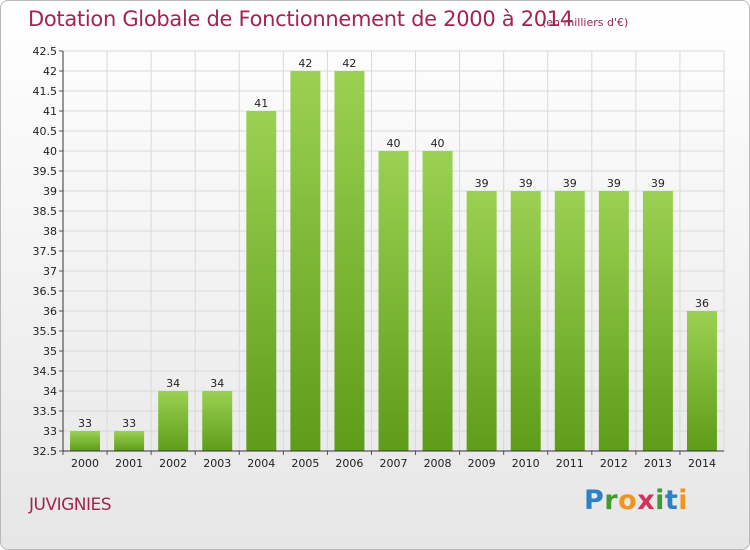 Image resolution: width=750 pixels, height=550 pixels. I want to click on y-tick-label: 34.5, so click(45, 371).